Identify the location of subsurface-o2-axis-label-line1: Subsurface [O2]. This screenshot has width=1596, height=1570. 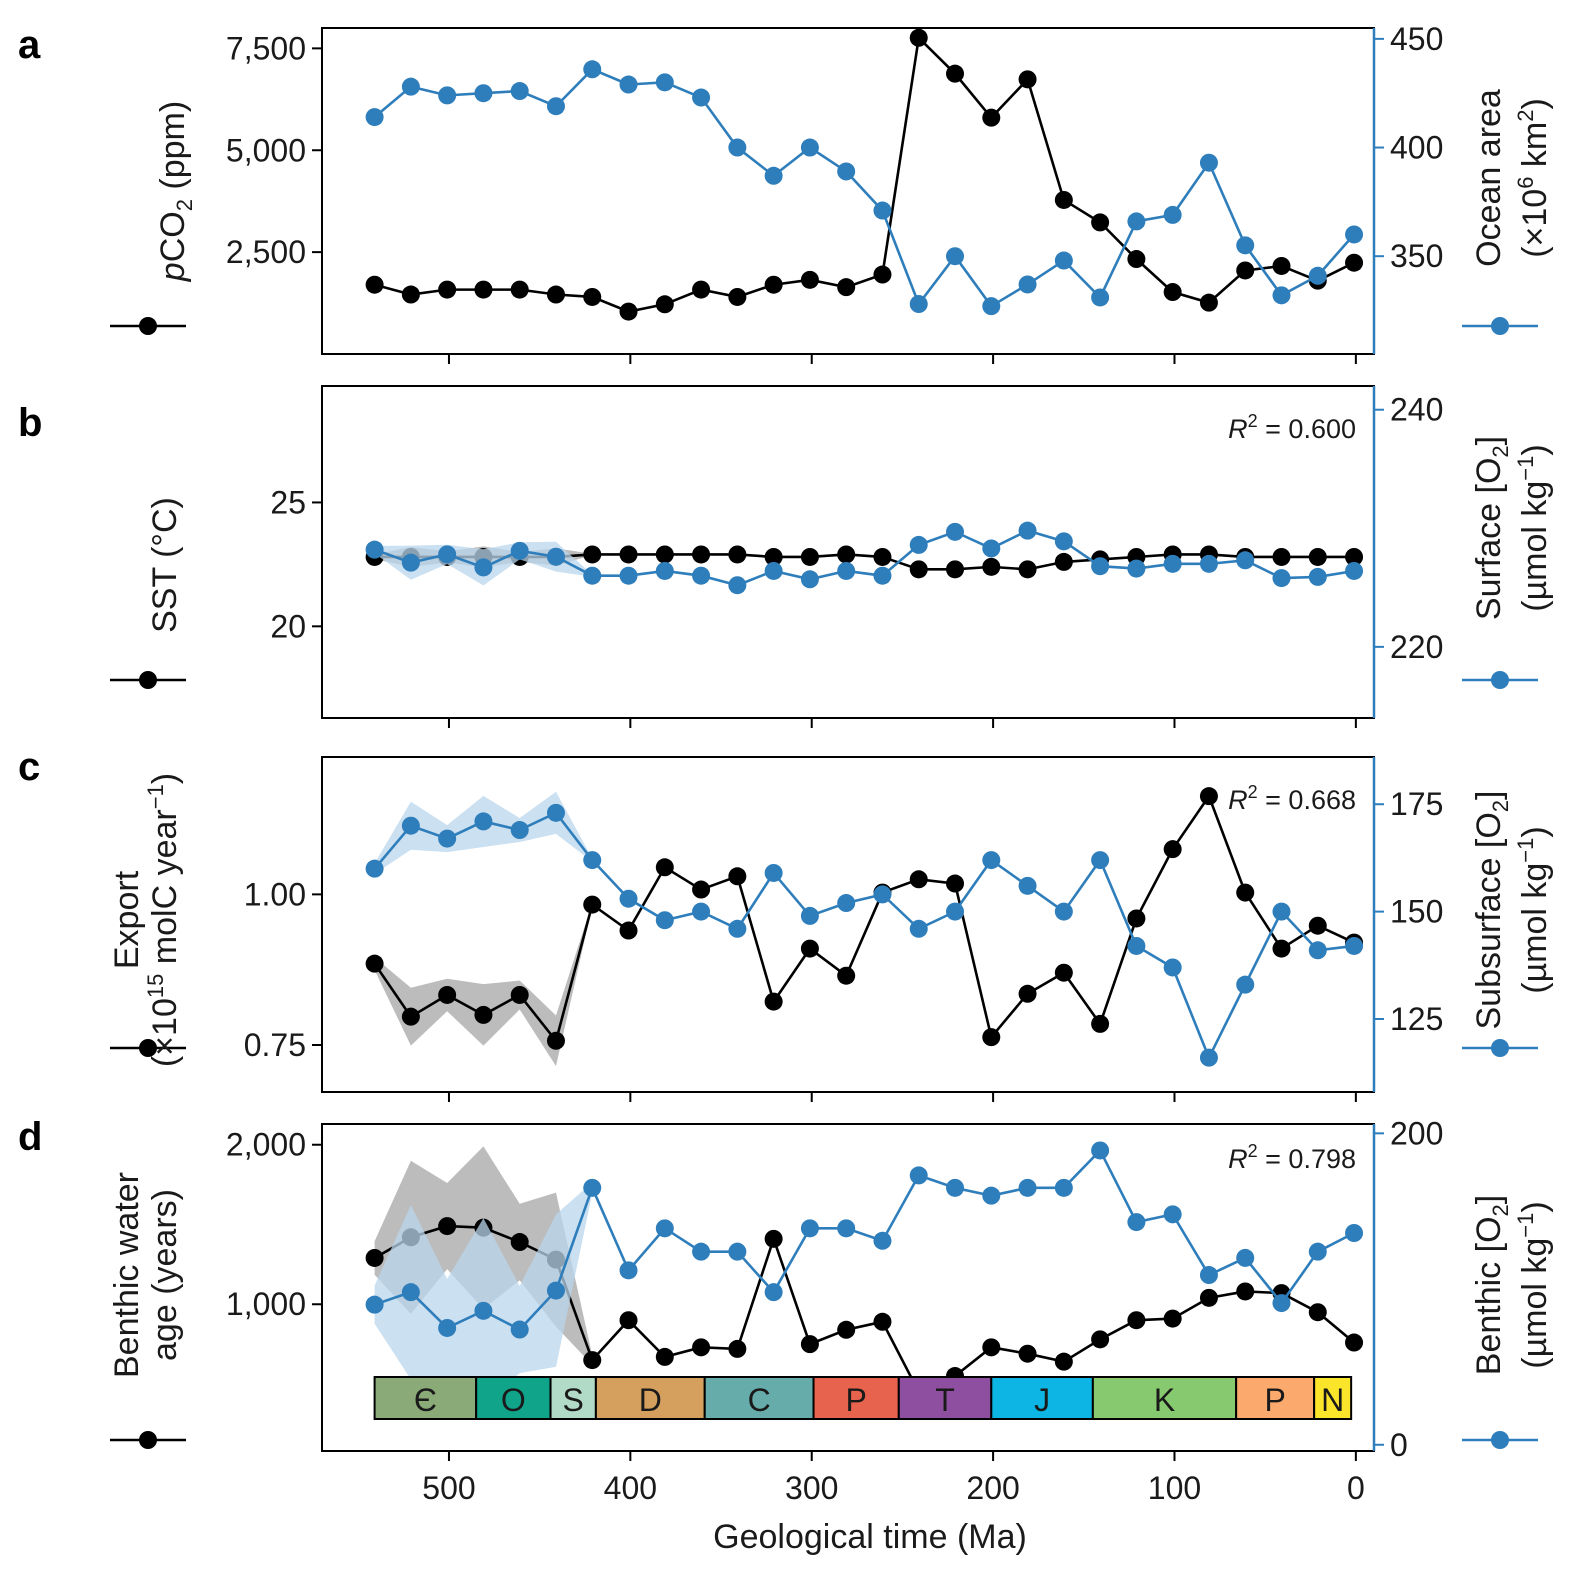
(1491, 909).